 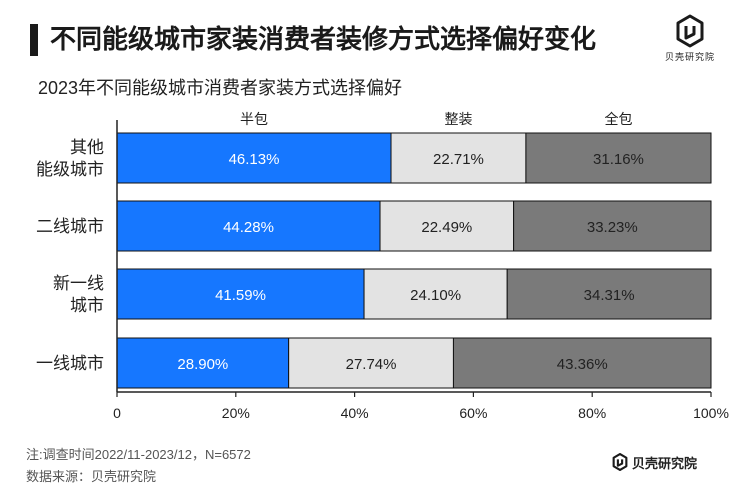 What do you see at coordinates (618, 119) in the screenshot?
I see `legend-label-3: 全包` at bounding box center [618, 119].